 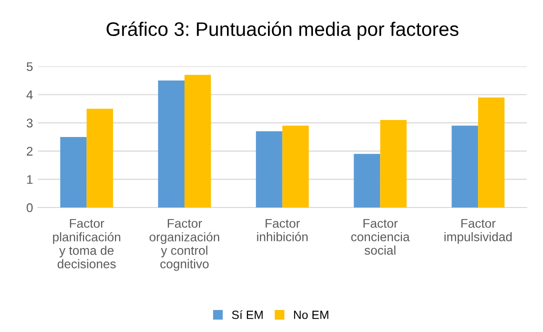 I want to click on y-tick-label: 4, so click(x=29, y=95).